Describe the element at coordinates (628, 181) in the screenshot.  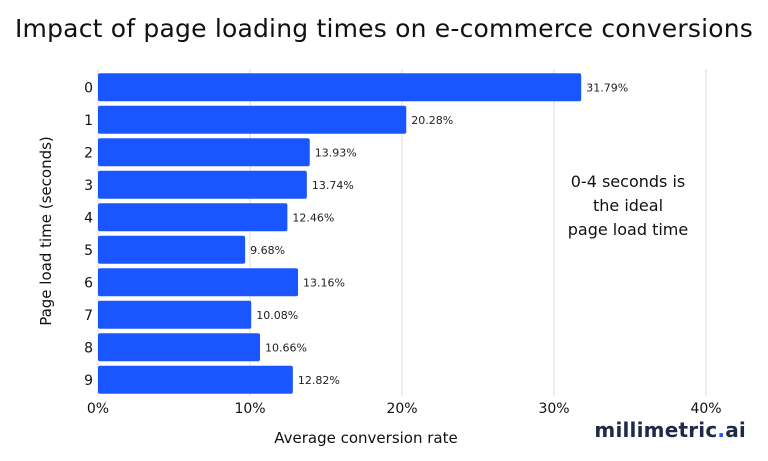
I see `annotation-line-1: 0-4 seconds is` at that location.